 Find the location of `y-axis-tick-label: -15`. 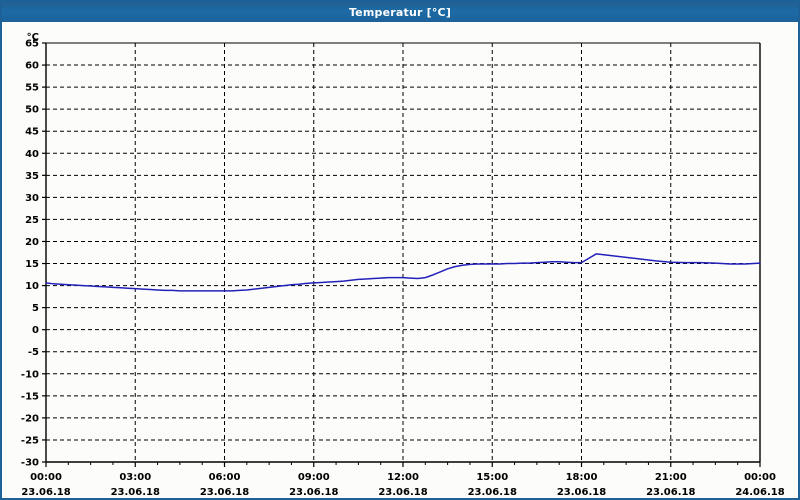

y-axis-tick-label: -15 is located at coordinates (30, 396).